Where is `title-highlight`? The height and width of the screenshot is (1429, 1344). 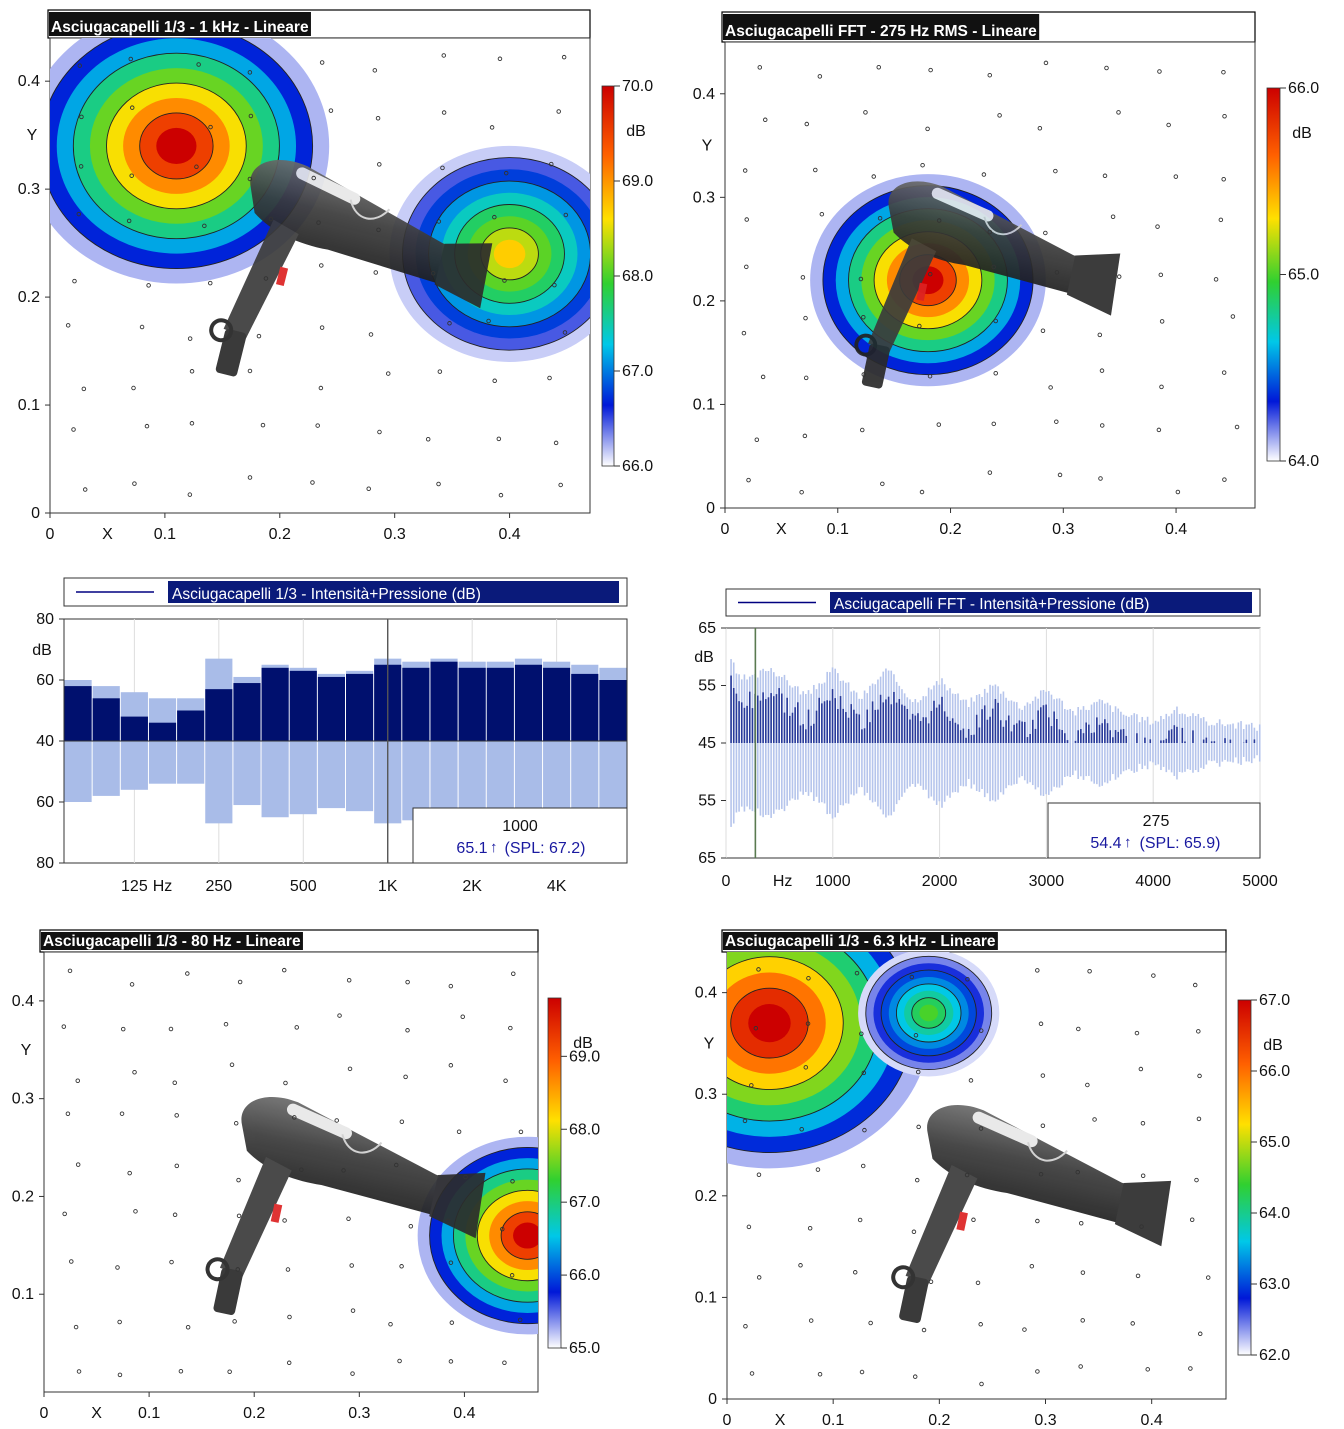
title-highlight is located at coordinates (172, 941).